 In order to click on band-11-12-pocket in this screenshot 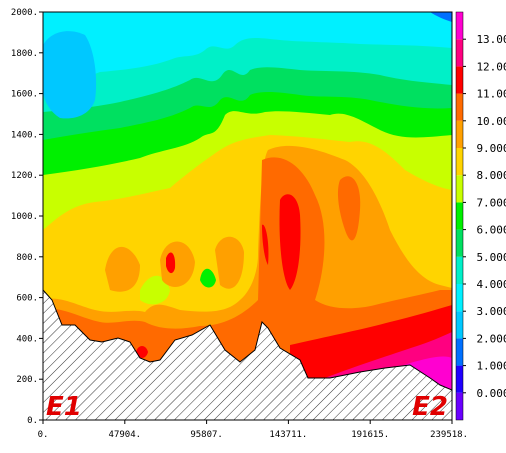, I will do `click(171, 263)`.